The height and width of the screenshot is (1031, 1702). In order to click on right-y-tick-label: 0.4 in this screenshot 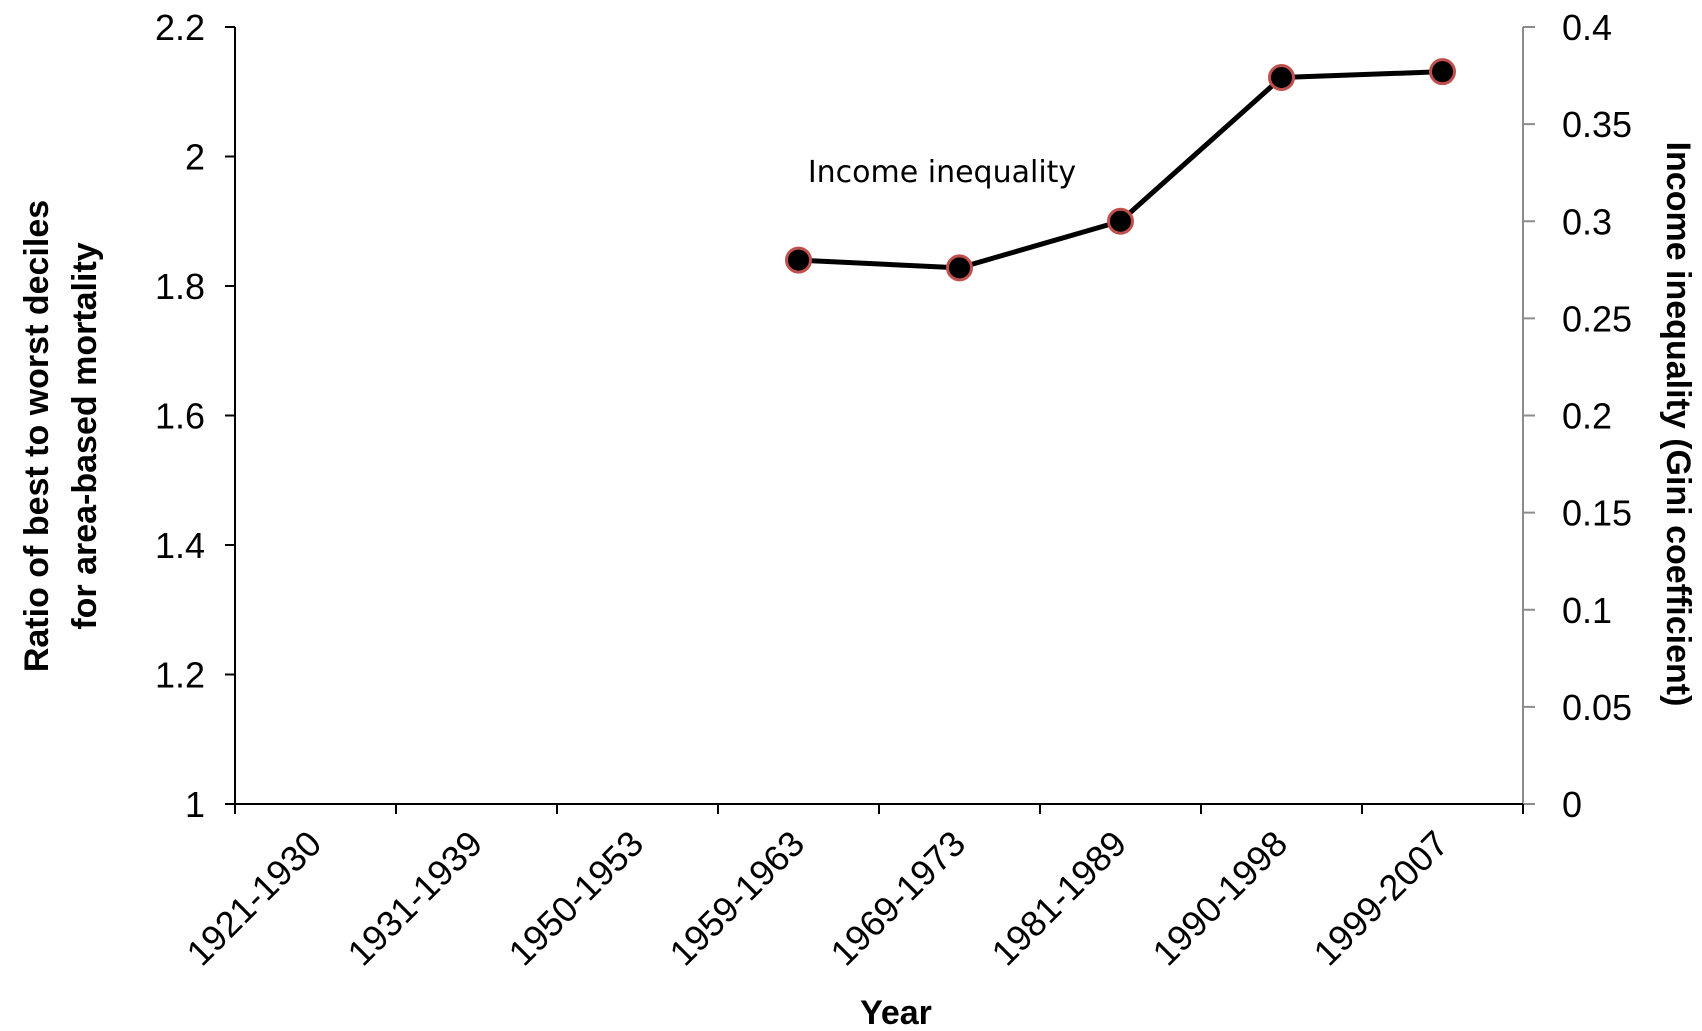, I will do `click(1587, 27)`.